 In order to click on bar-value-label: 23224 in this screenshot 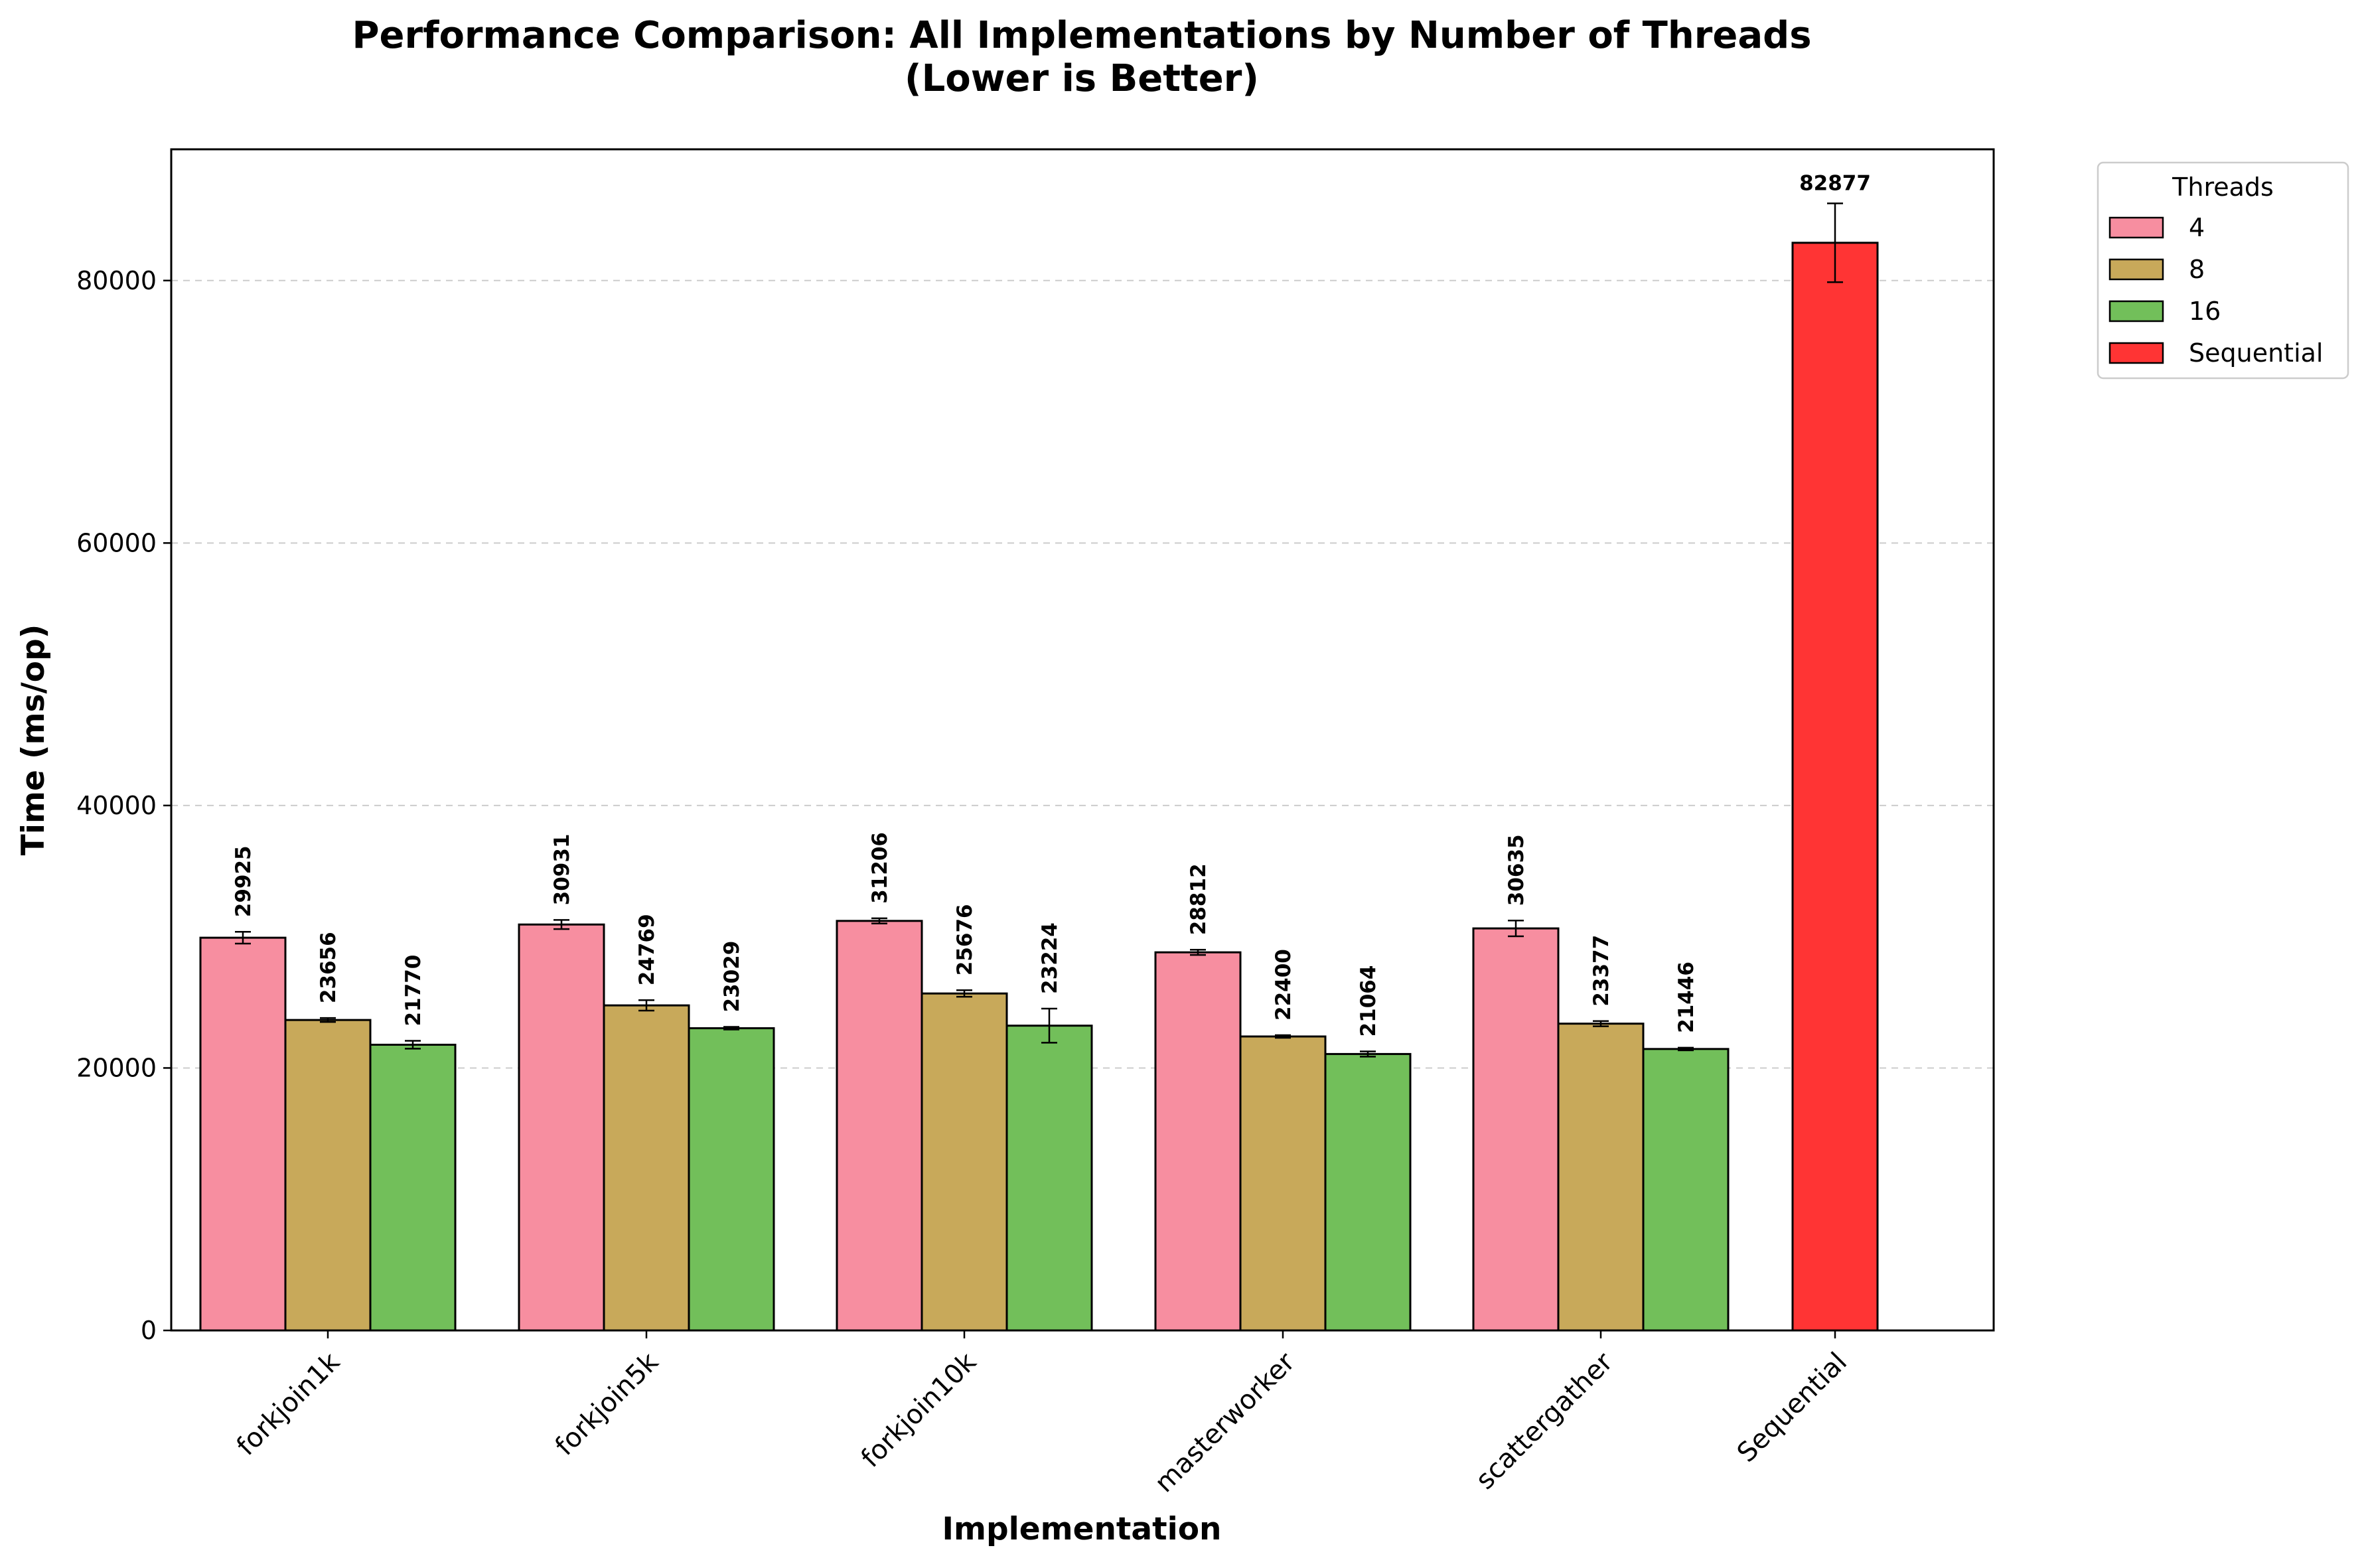, I will do `click(1050, 958)`.